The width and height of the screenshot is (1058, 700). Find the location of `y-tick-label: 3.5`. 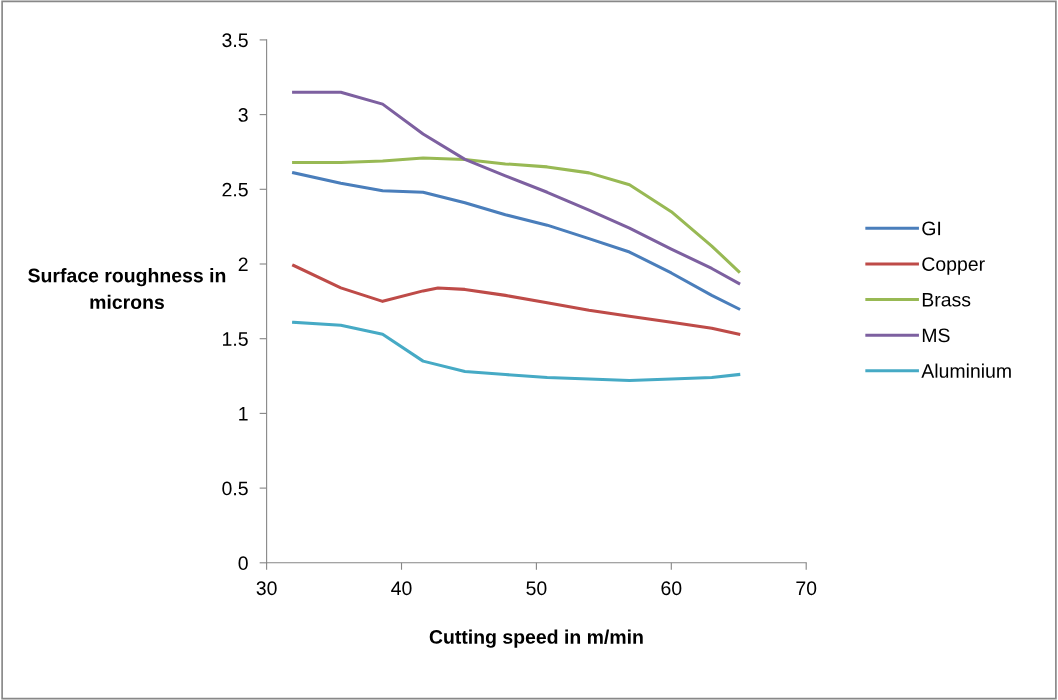

y-tick-label: 3.5 is located at coordinates (235, 40).